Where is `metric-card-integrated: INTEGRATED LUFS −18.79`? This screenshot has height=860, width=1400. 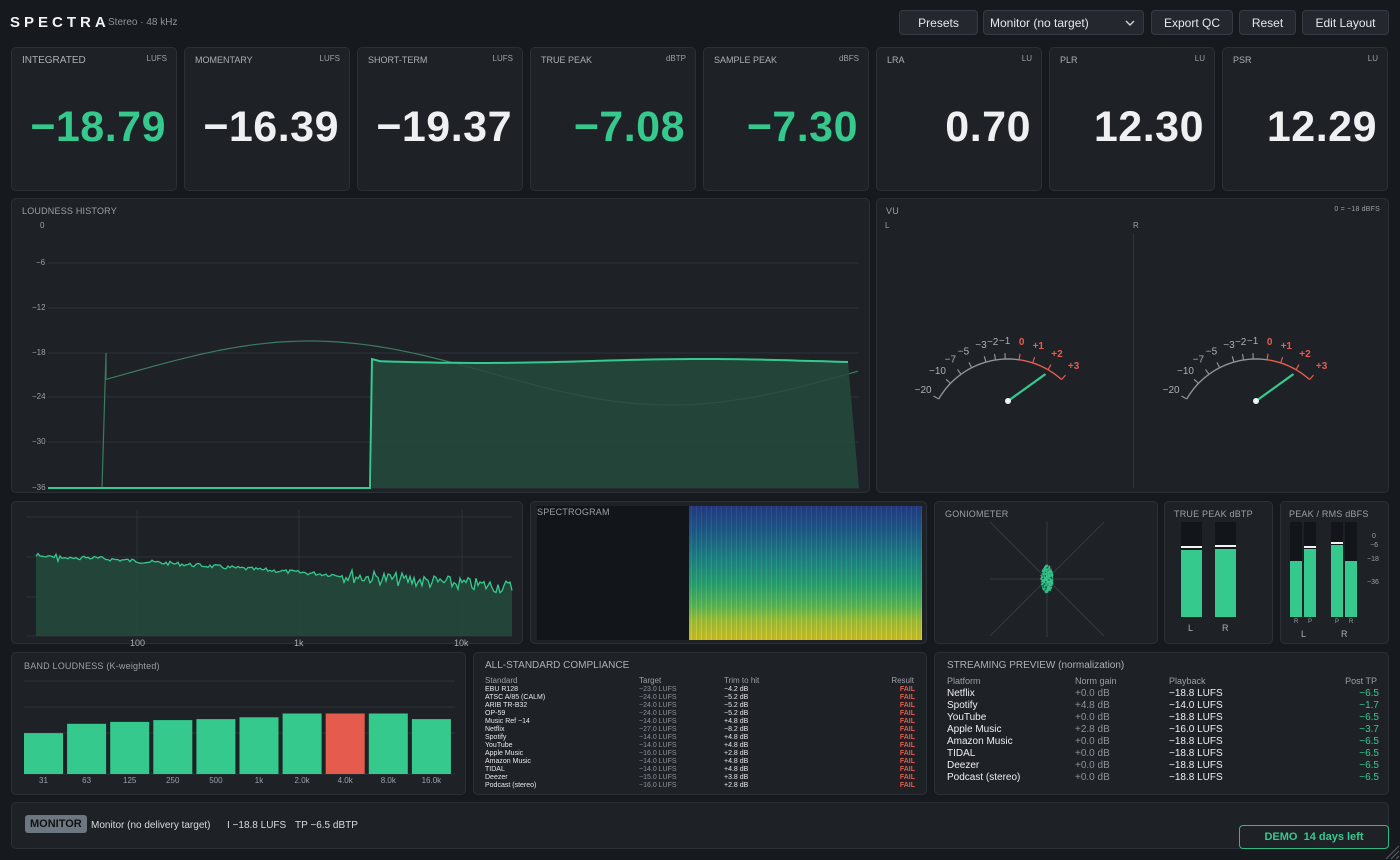 metric-card-integrated: INTEGRATED LUFS −18.79 is located at coordinates (94, 119).